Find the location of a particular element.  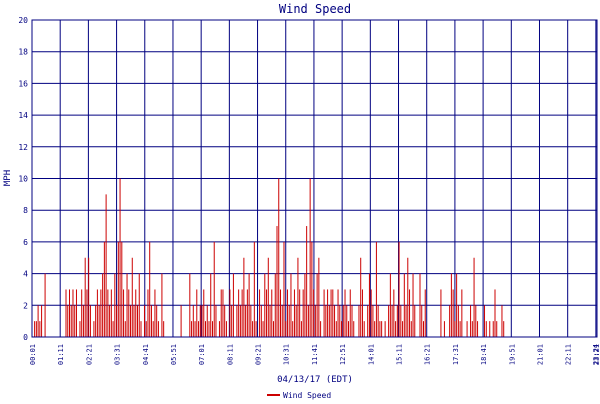

y-tick-label: 4 is located at coordinates (25, 274).